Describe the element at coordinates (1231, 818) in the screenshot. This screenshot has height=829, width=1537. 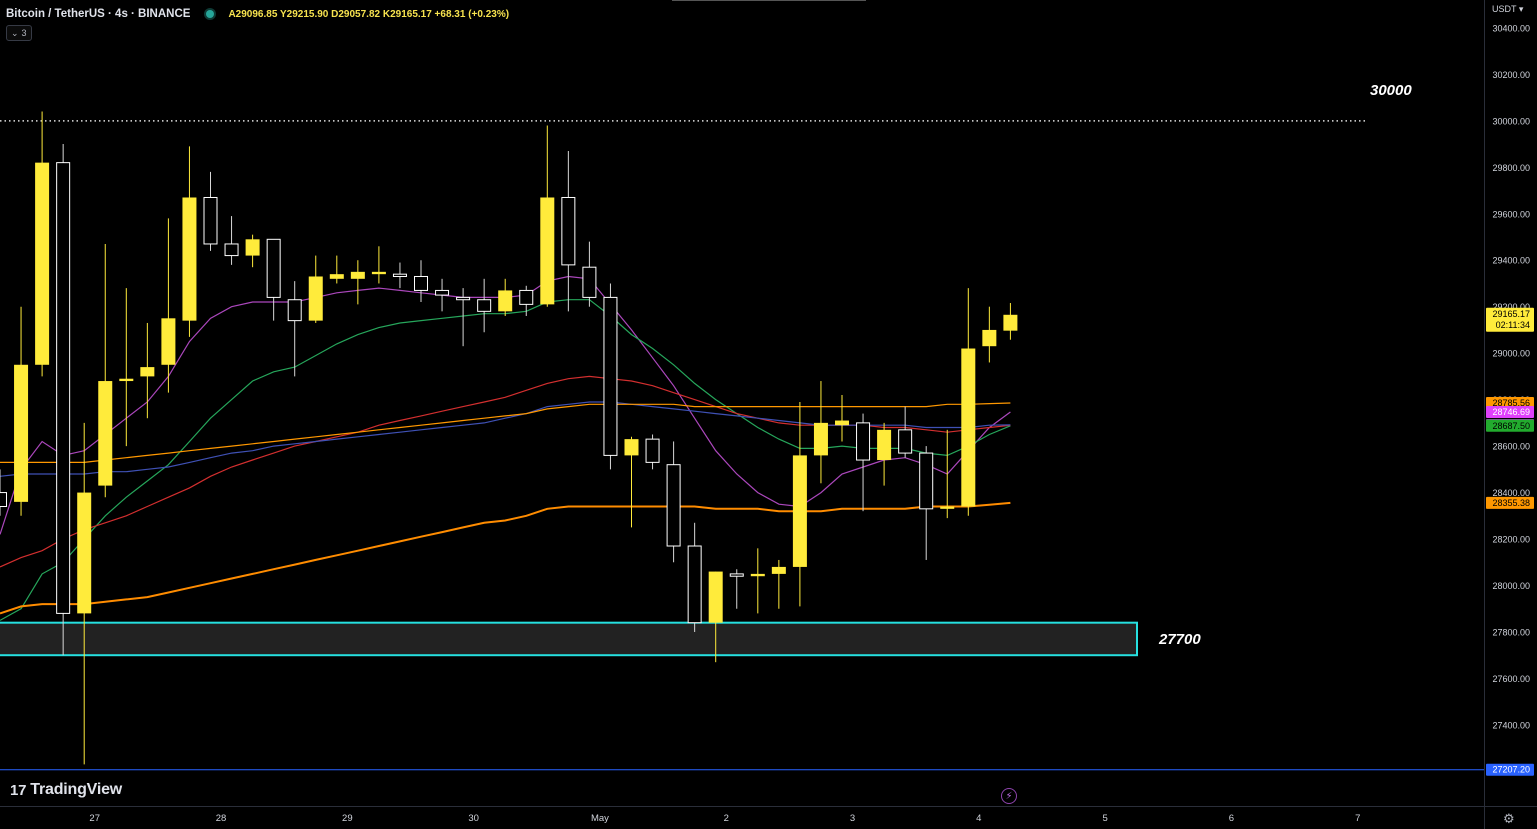
I see `x-tick-label: 6` at that location.